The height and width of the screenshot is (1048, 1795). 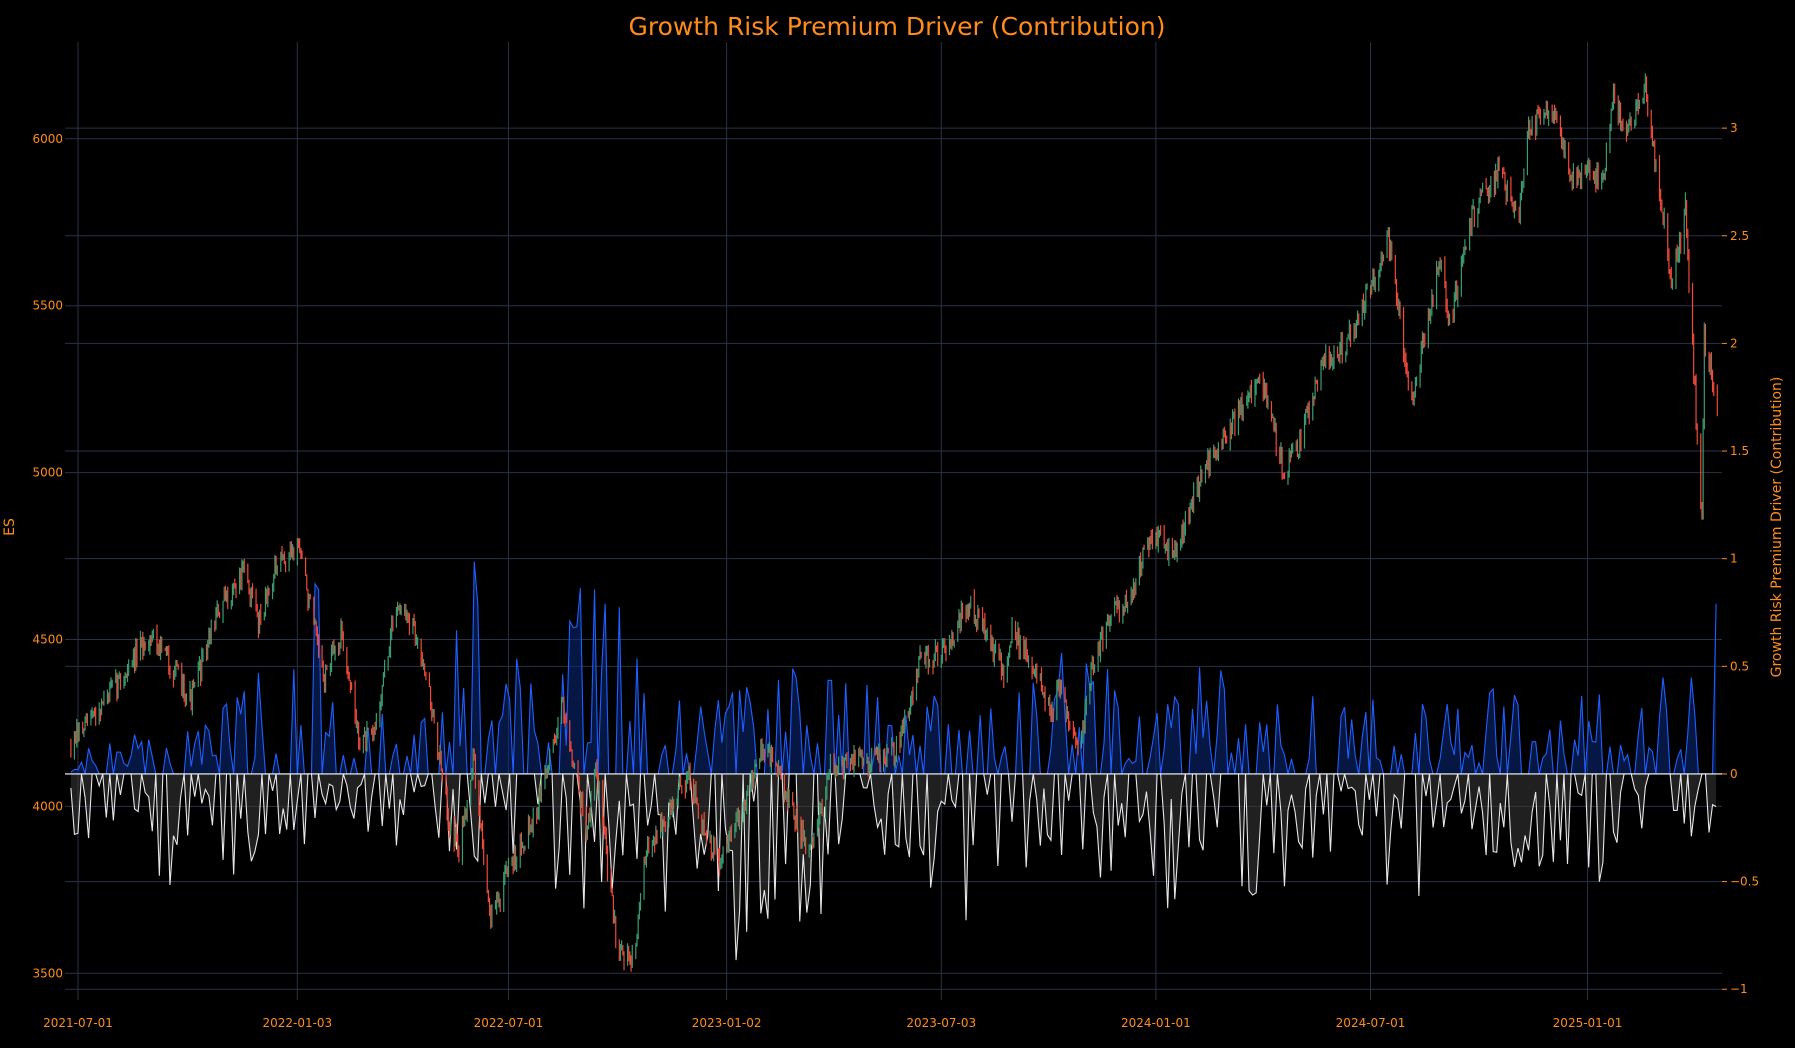 I want to click on y-left-tick-label: 5500, so click(x=47, y=306).